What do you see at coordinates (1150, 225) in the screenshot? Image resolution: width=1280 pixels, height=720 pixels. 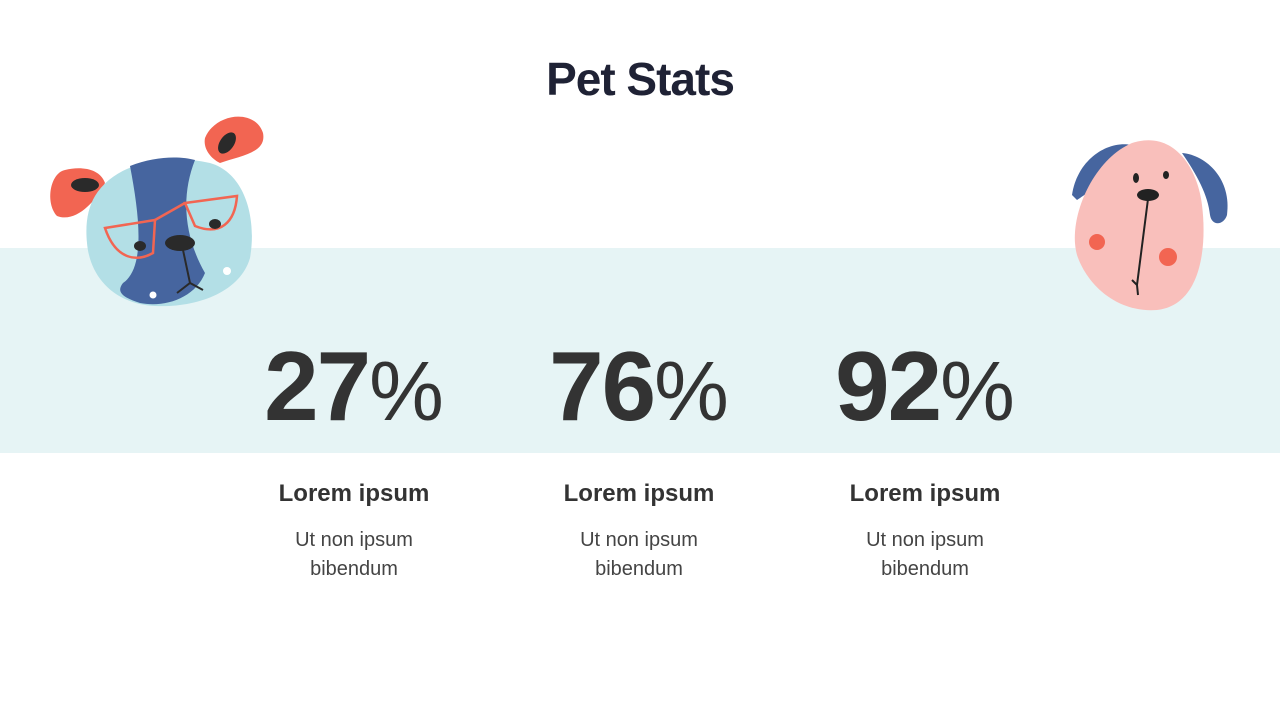 I see `pink-dog-icon` at bounding box center [1150, 225].